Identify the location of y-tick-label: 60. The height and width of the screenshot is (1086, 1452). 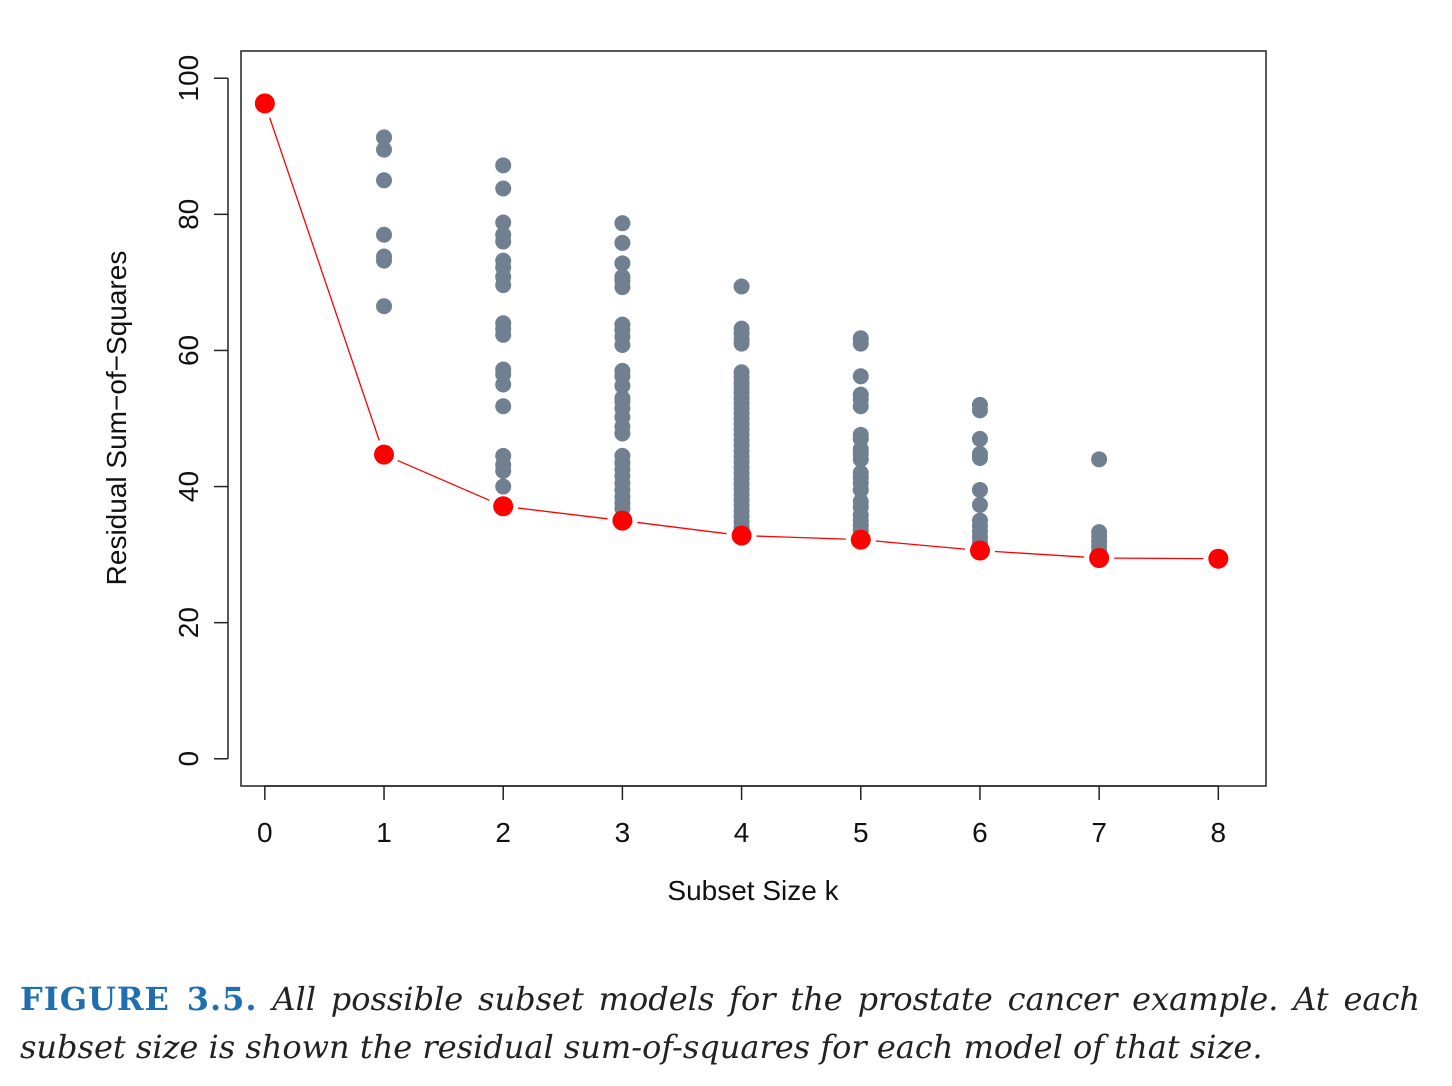
(188, 350).